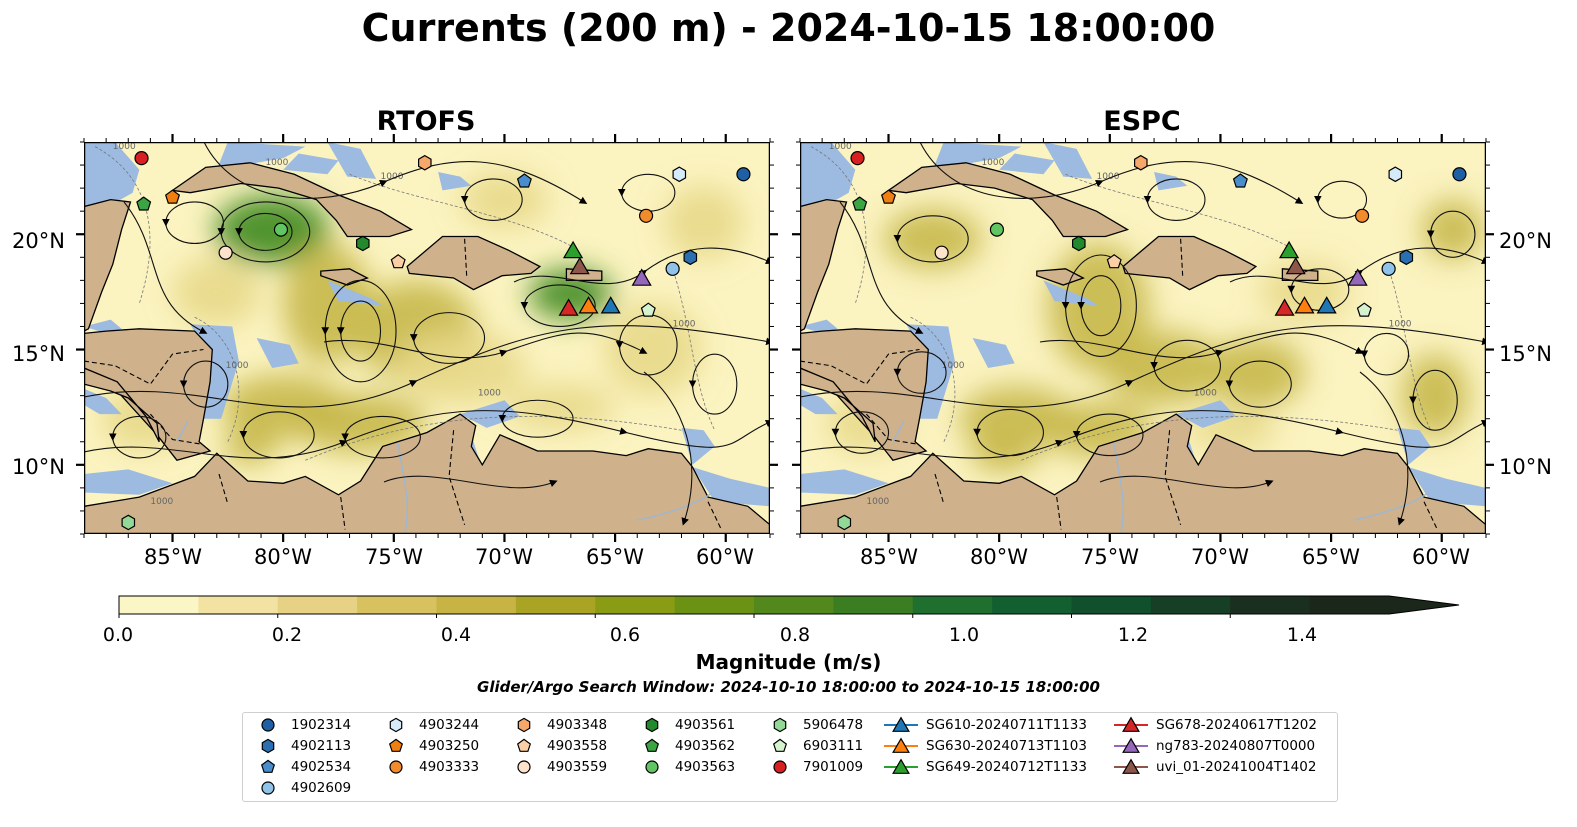  I want to click on figure-title: Currents (200 m) - 2024-10-15 18:00:00, so click(788, 28).